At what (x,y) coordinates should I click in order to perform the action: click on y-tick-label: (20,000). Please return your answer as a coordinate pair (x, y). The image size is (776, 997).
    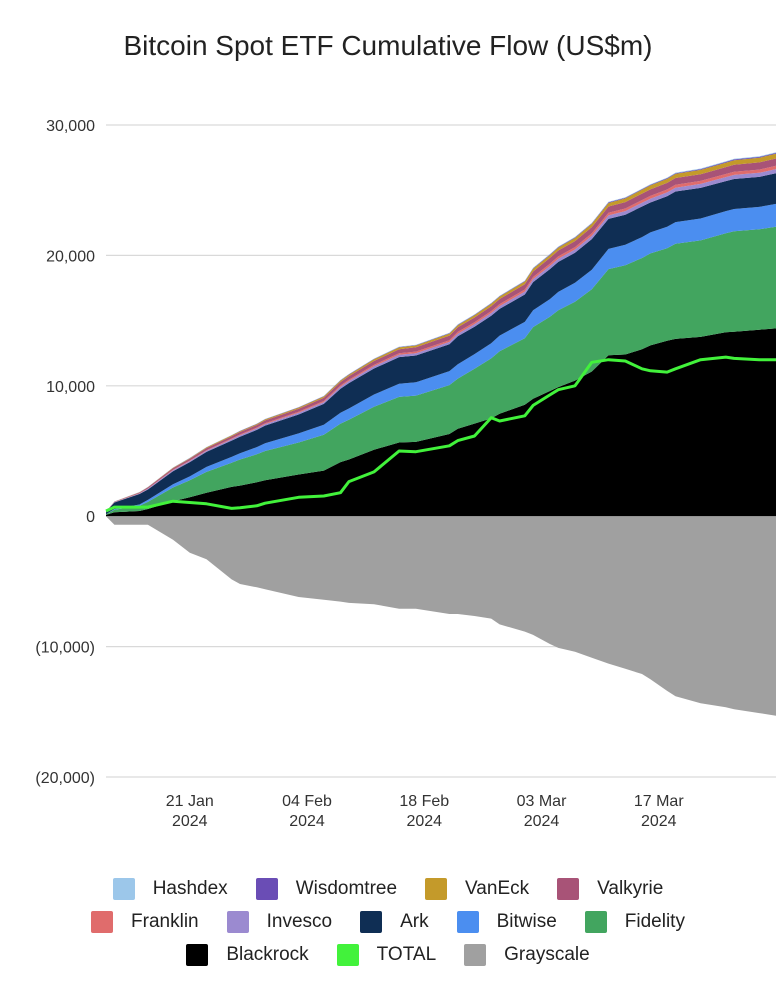
    Looking at the image, I should click on (65, 778).